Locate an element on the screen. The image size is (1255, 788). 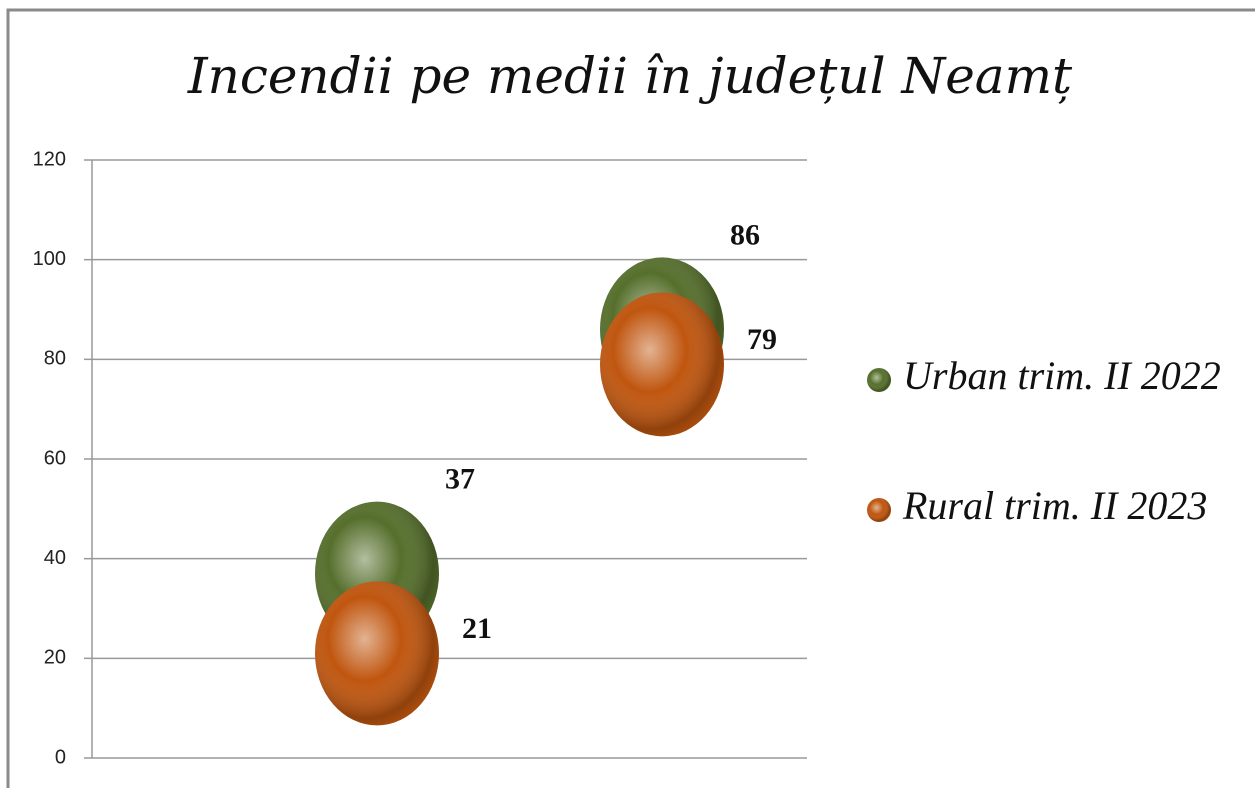
value-label: 37 is located at coordinates (460, 479).